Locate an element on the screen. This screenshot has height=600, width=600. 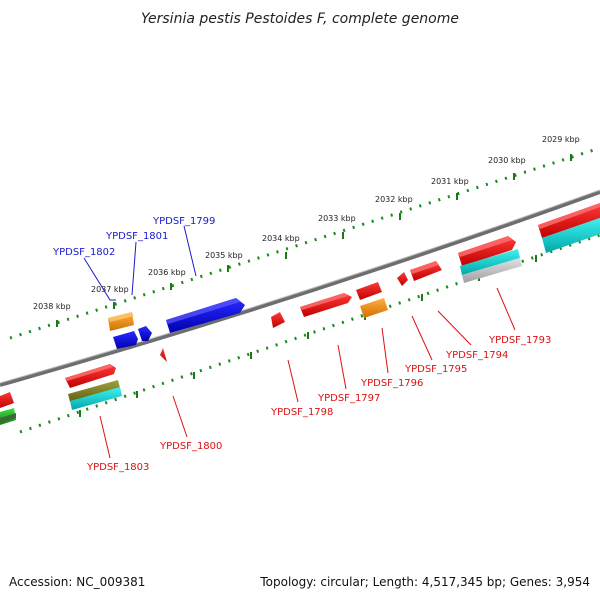
reverse-genes is located at coordinates (83, 386).